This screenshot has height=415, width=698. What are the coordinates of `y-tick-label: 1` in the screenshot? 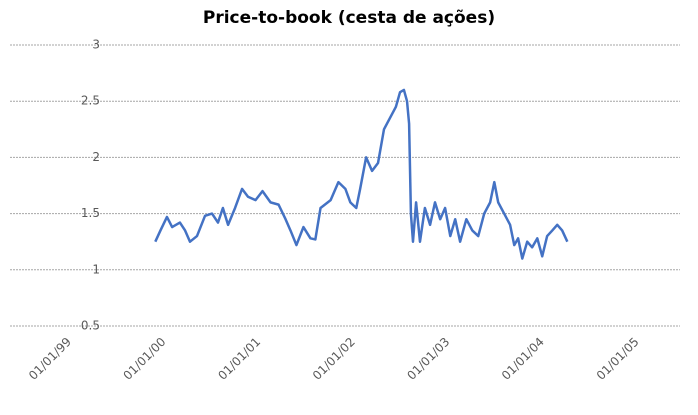 It's located at (96, 269).